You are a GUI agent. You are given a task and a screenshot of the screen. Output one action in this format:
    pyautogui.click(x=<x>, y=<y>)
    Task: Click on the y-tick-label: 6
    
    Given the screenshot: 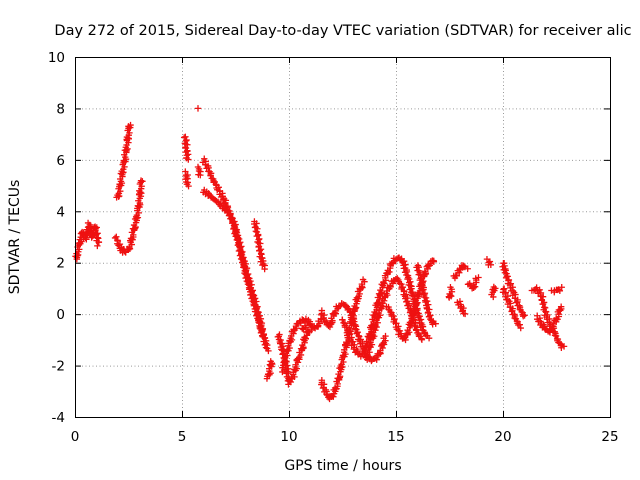 What is the action you would take?
    pyautogui.click(x=60, y=161)
    